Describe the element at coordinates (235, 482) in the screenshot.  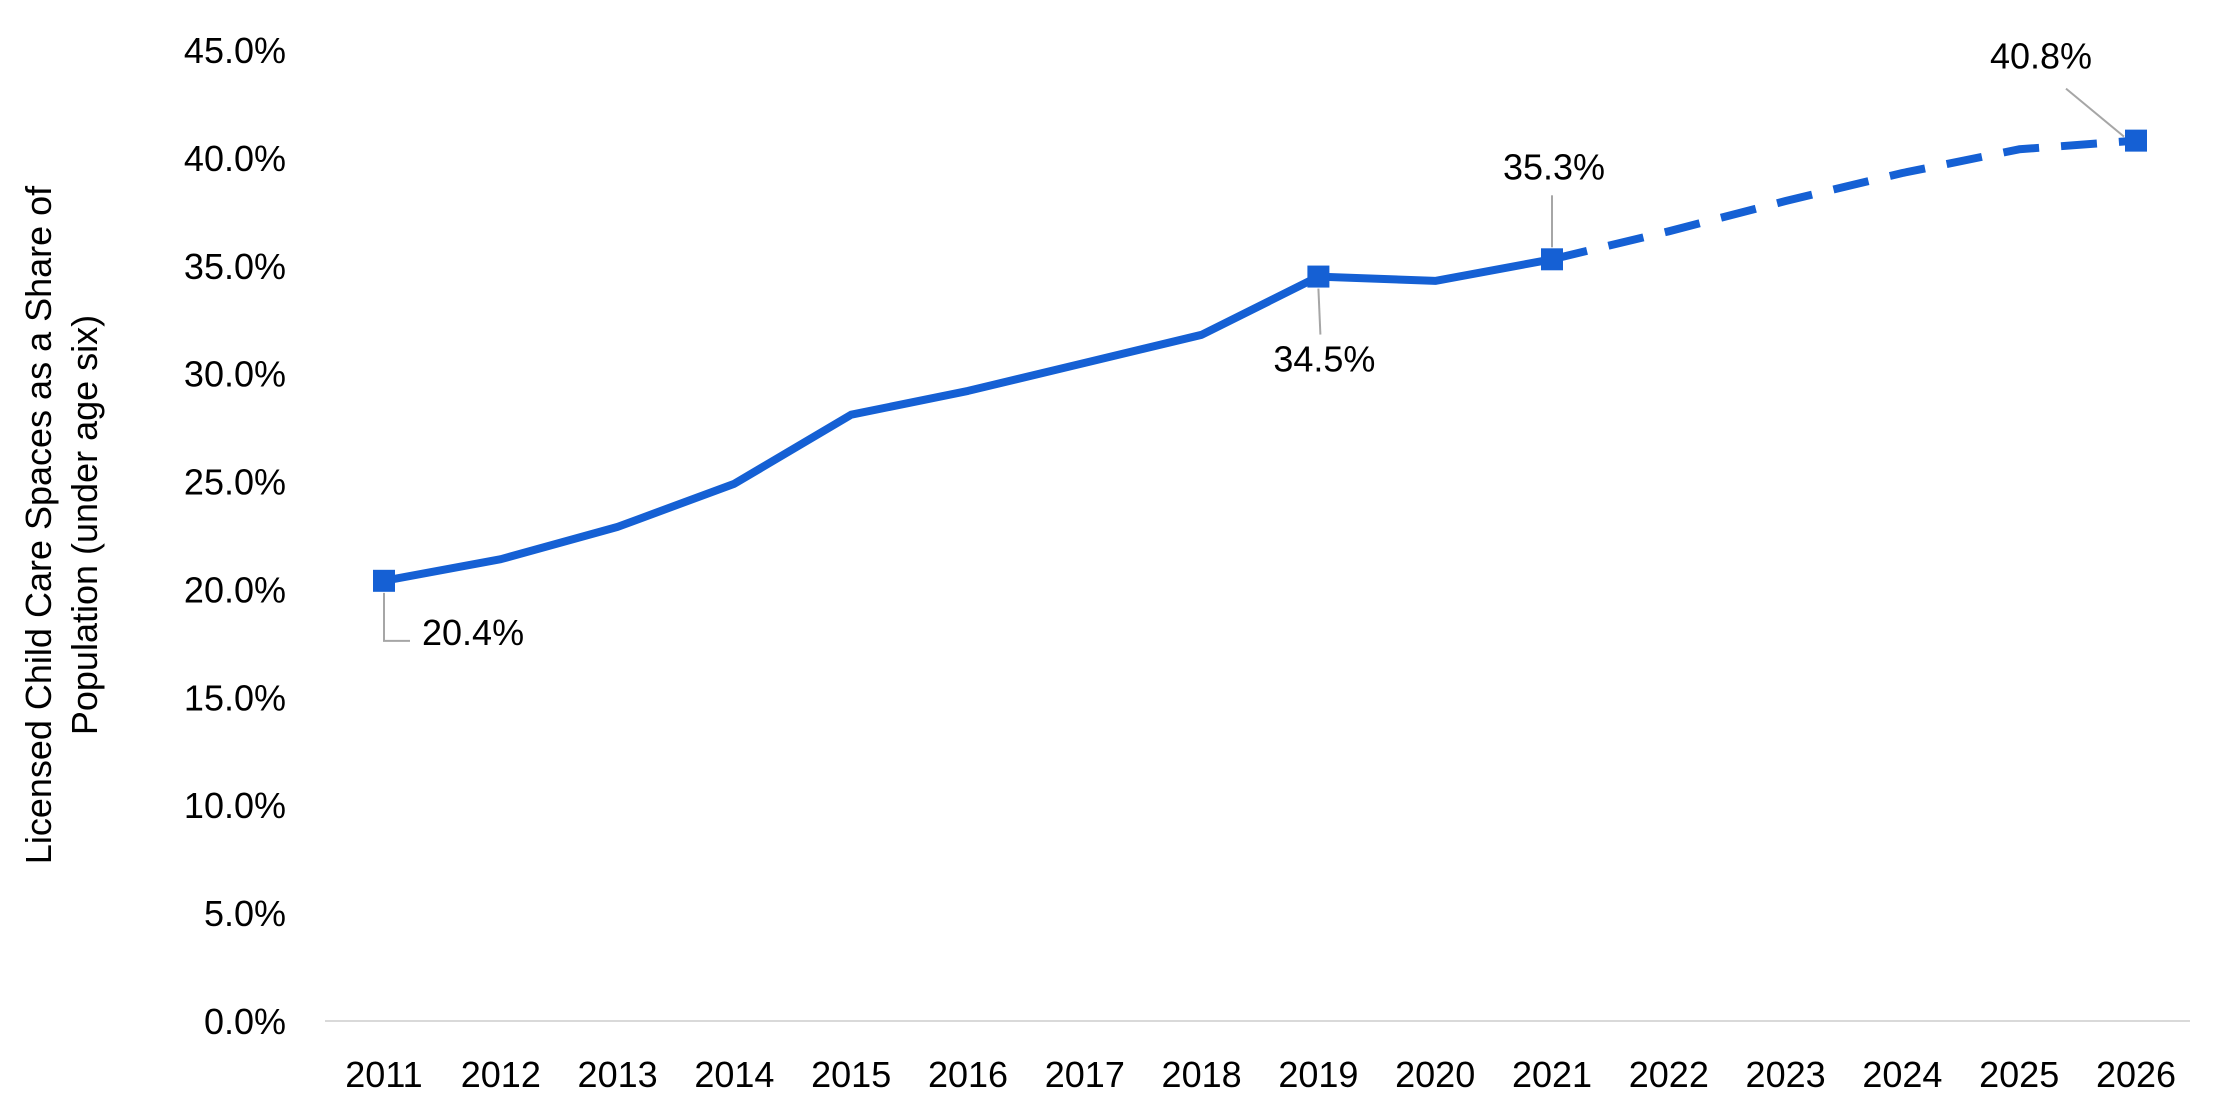
I see `y-tick-label: 25.0%` at that location.